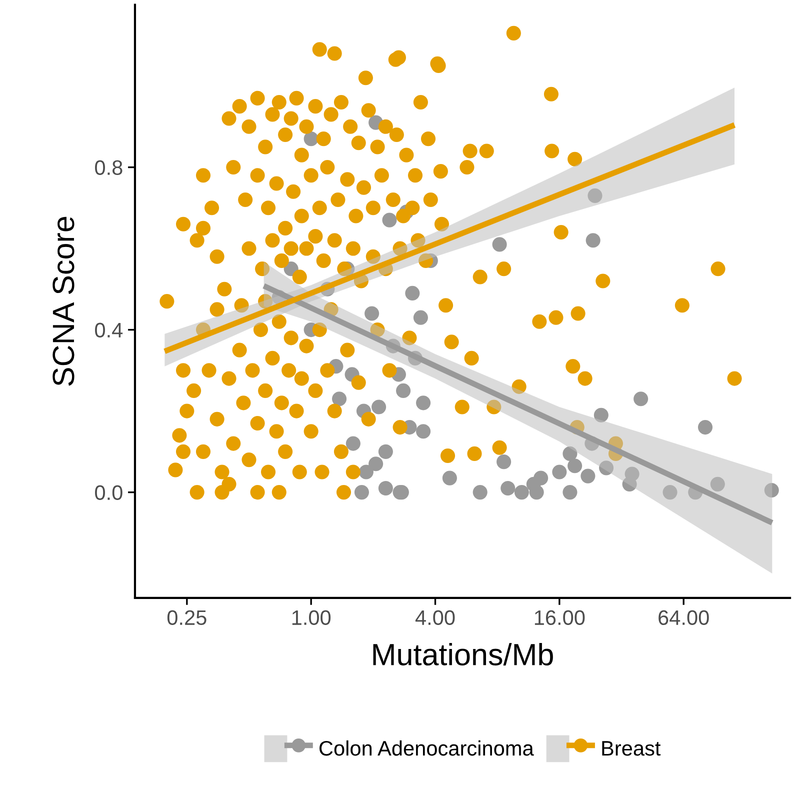  What do you see at coordinates (683, 618) in the screenshot?
I see `x-tick-label: 64.00` at bounding box center [683, 618].